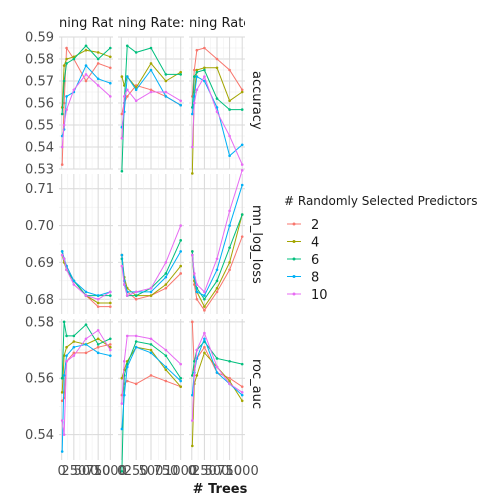 Image resolution: width=504 pixels, height=504 pixels. What do you see at coordinates (39, 38) in the screenshot?
I see `y-tick-label: 0.59` at bounding box center [39, 38].